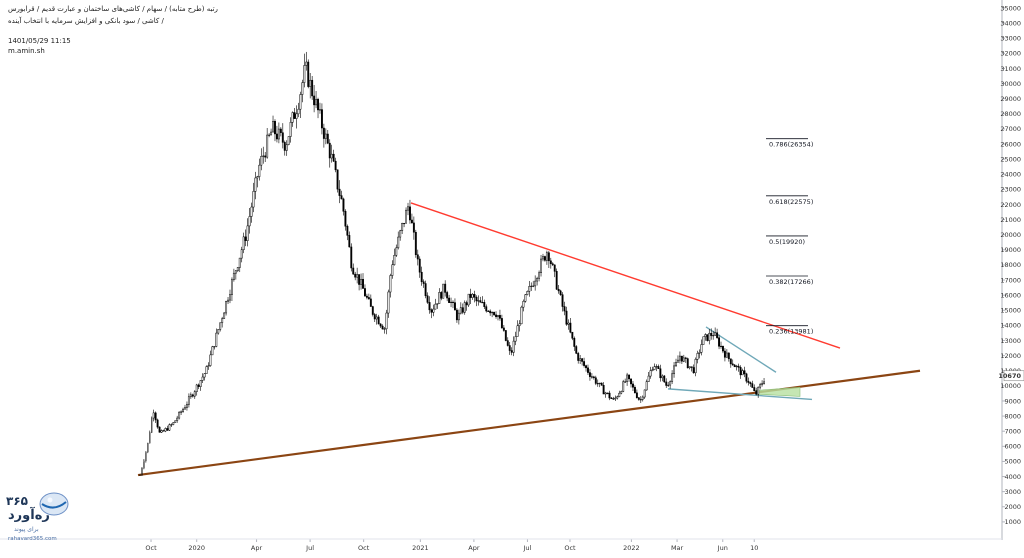 The width and height of the screenshot is (1024, 558). Describe the element at coordinates (32, 539) in the screenshot. I see `logo-url: rahavard365.com` at that location.